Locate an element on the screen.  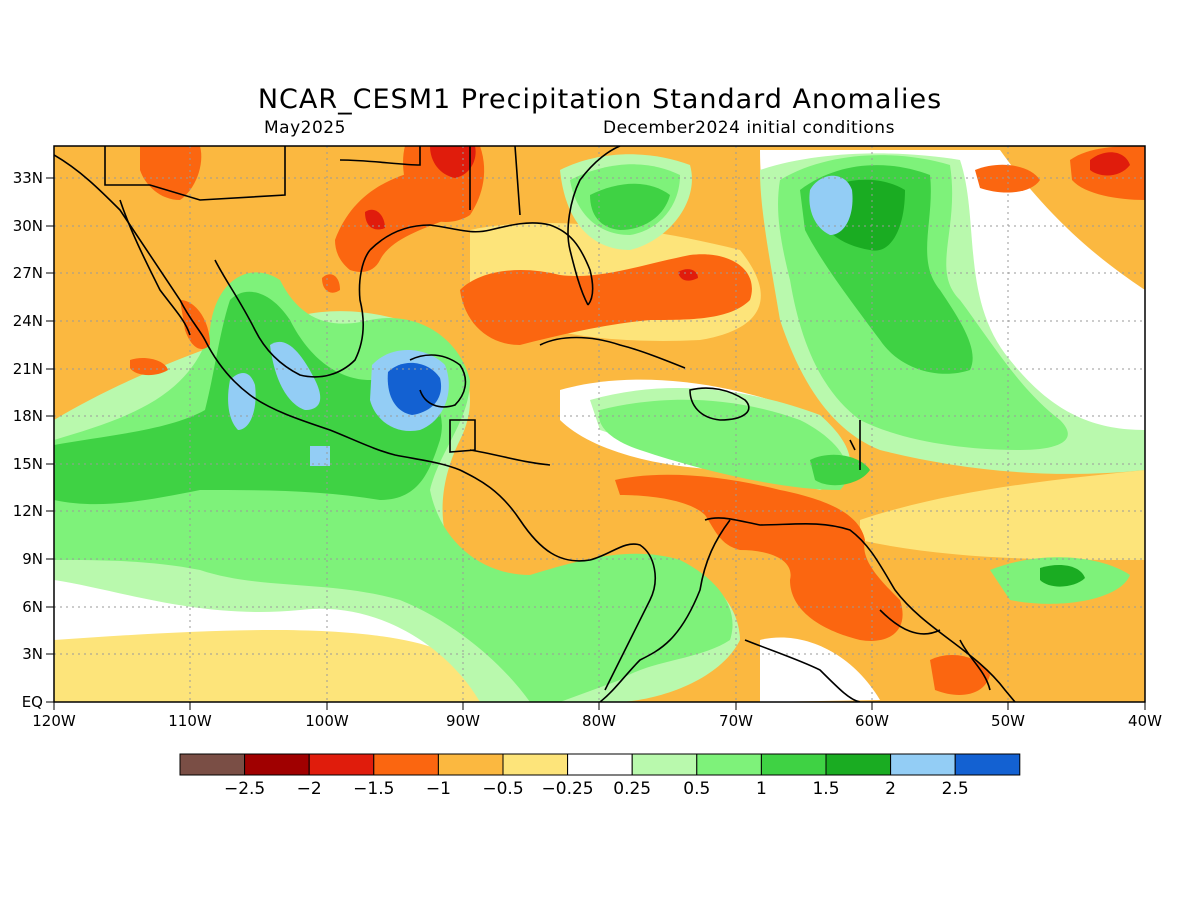
strong-wet-mexico-light is located at coordinates (295, 375).